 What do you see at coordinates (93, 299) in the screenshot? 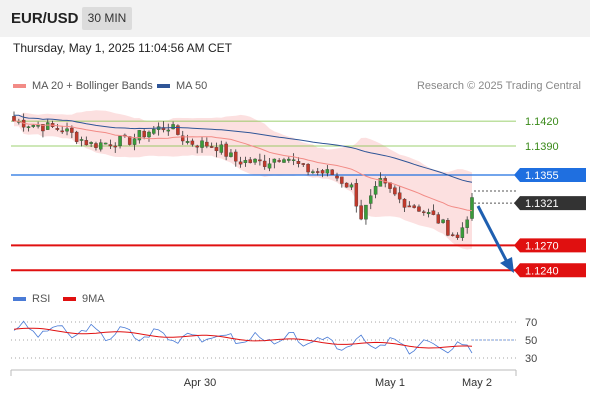
I see `legend-label-9ma: 9MA` at bounding box center [93, 299].